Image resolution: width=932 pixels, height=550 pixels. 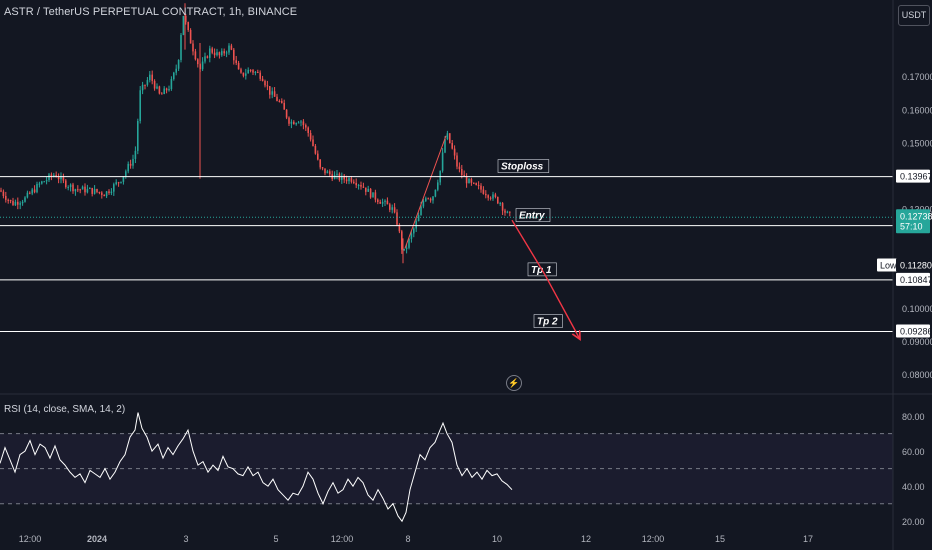 What do you see at coordinates (917, 143) in the screenshot?
I see `y-tick-label: 0.15000` at bounding box center [917, 143].